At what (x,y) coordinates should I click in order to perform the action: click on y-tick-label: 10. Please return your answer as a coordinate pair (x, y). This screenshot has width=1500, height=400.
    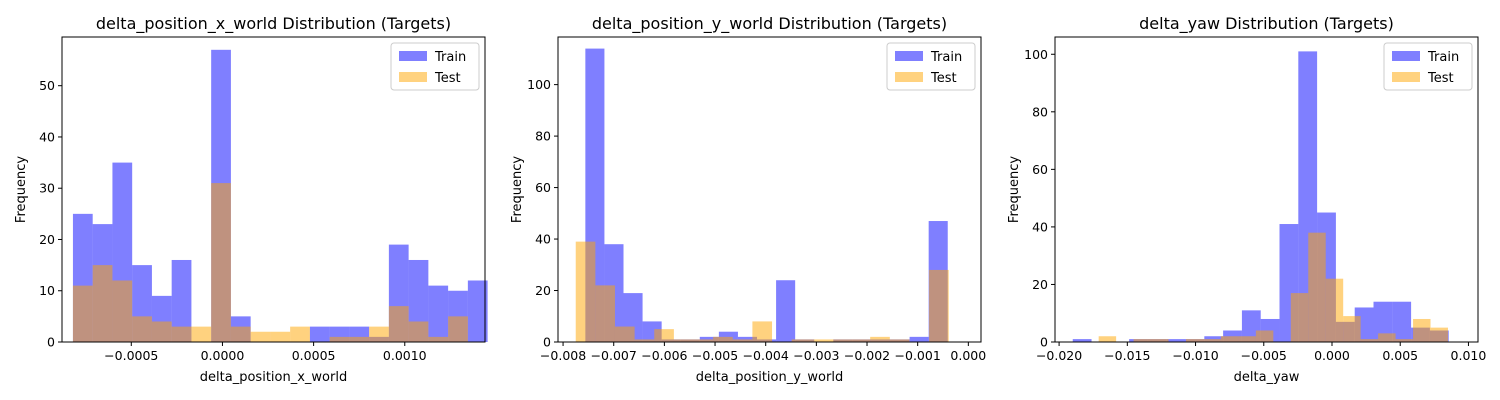
    Looking at the image, I should click on (47, 290).